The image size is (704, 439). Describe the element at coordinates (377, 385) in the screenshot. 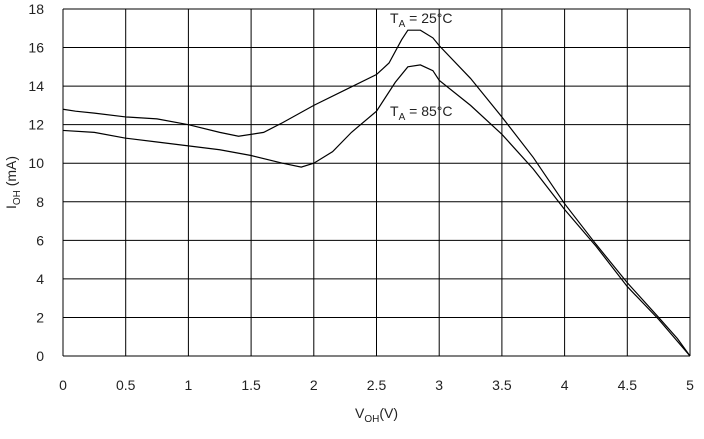

I see `x-tick-label: 2.5` at that location.